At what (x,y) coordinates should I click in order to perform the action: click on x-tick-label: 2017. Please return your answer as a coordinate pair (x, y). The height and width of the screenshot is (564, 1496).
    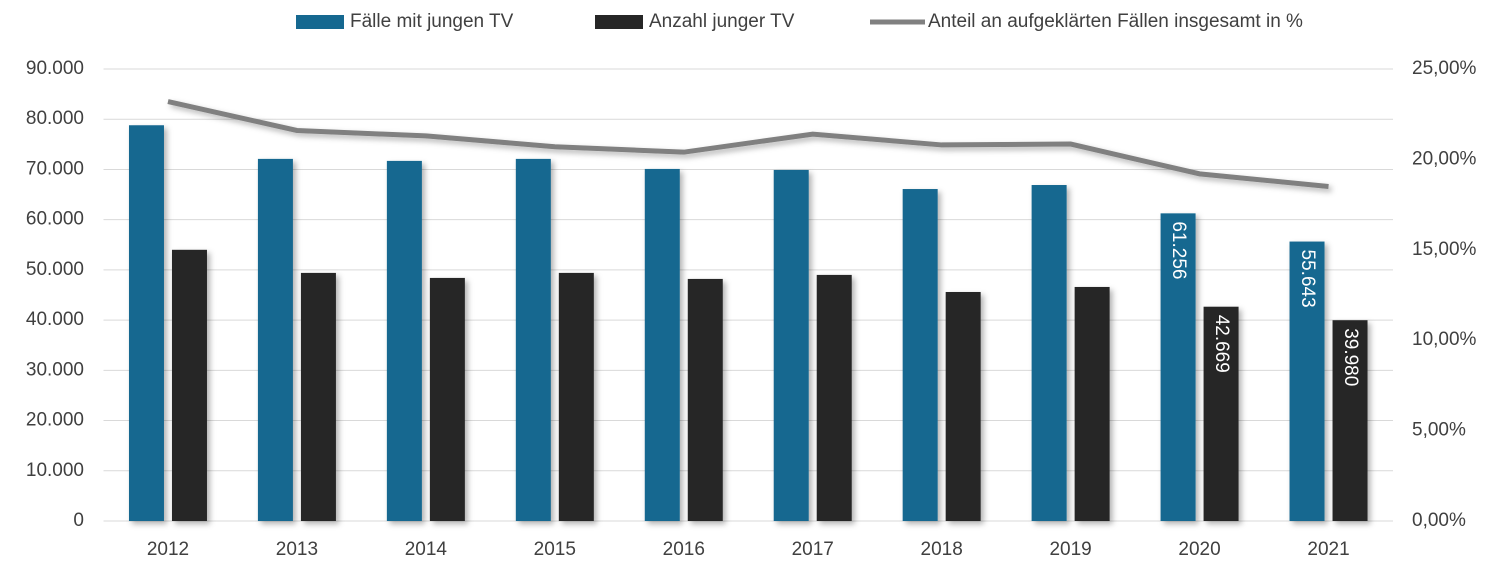
    Looking at the image, I should click on (813, 549).